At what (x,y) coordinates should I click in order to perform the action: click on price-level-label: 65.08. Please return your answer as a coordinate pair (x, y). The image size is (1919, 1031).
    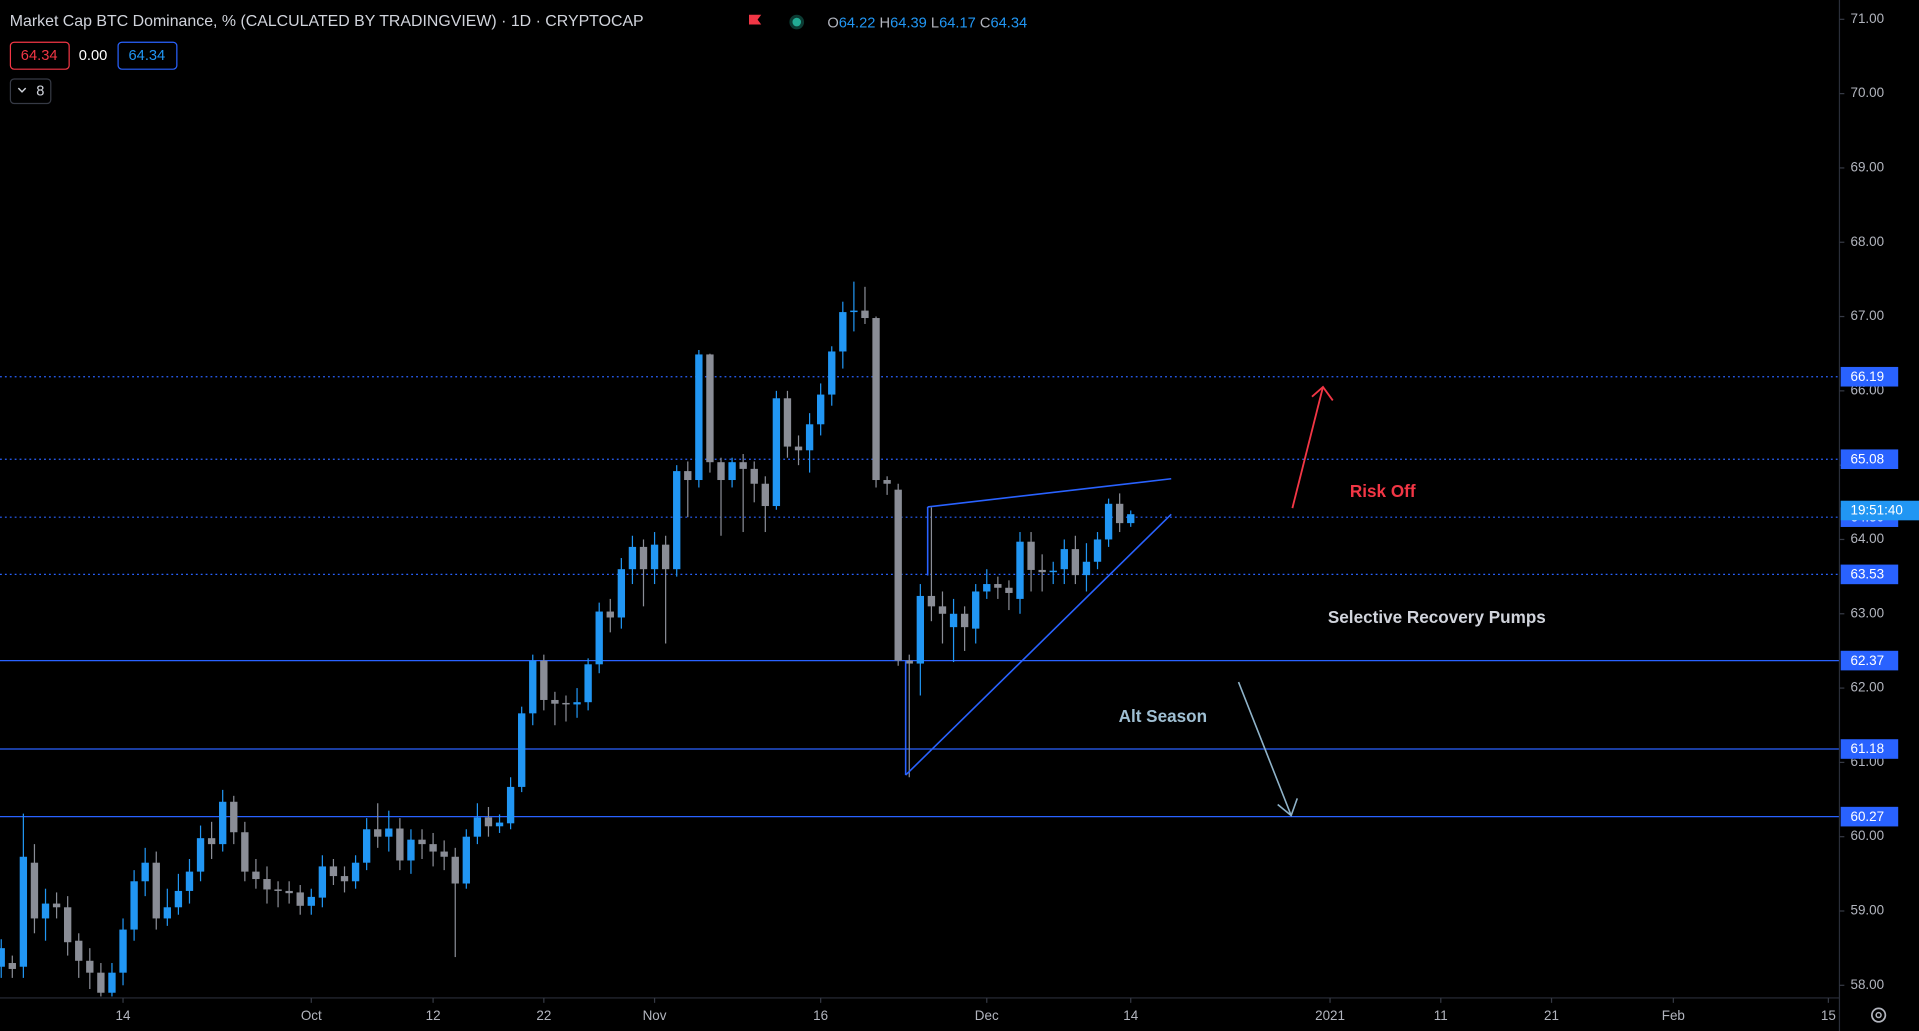
    Looking at the image, I should click on (1867, 458).